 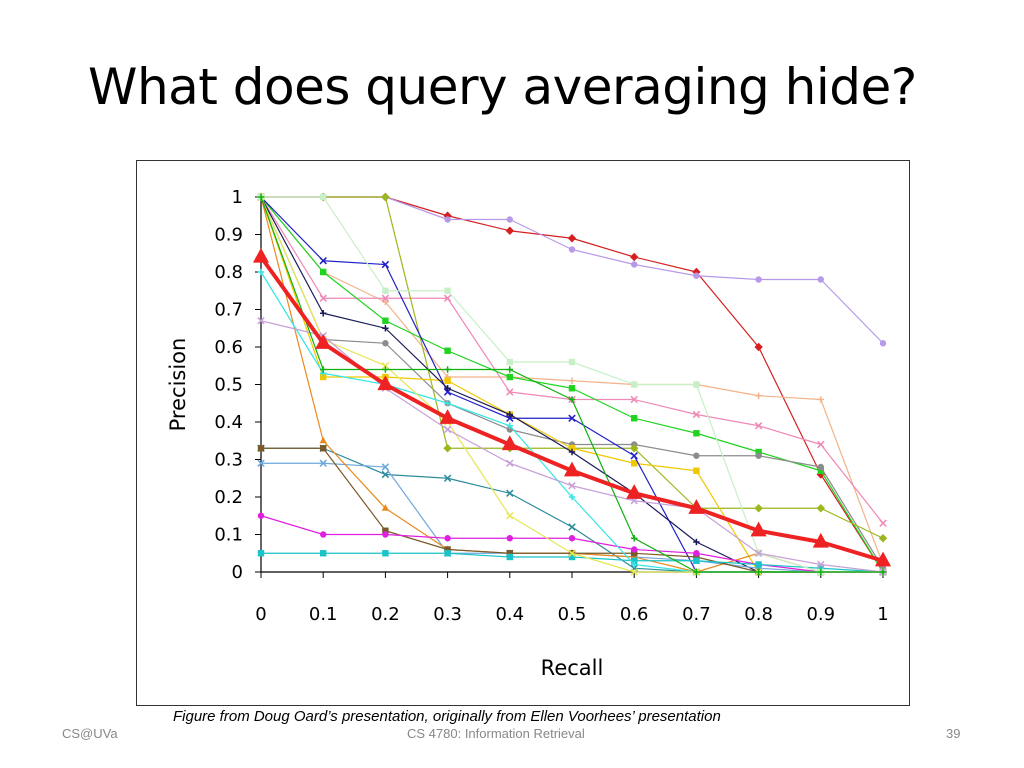 I want to click on y-tick-label: 0.9, so click(x=228, y=235).